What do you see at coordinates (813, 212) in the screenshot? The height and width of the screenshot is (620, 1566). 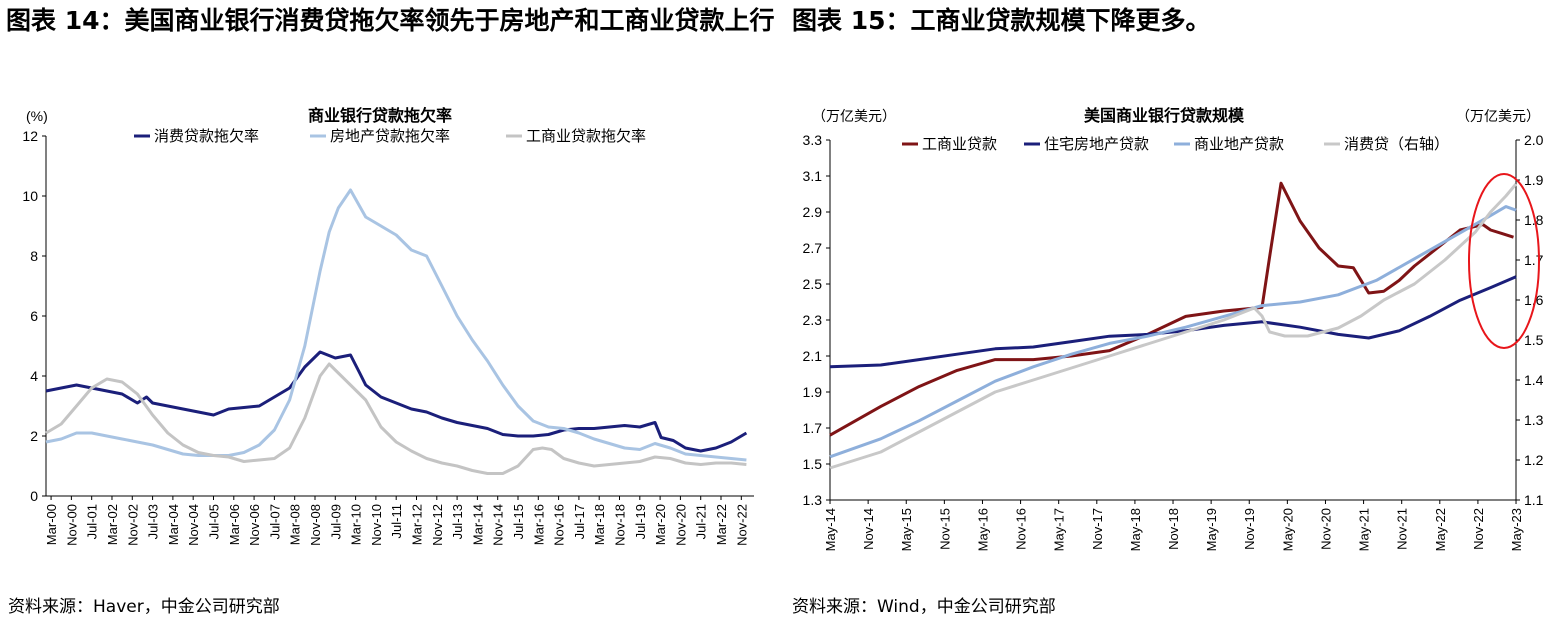 I see `y-tick-label: 2.9` at bounding box center [813, 212].